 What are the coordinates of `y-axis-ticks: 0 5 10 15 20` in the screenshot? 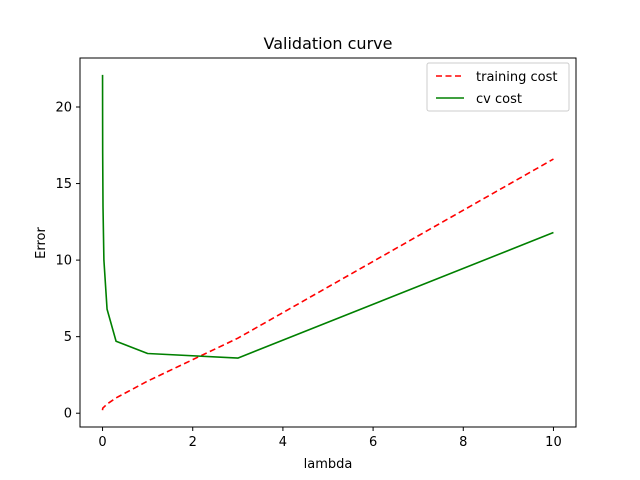 It's located at (67, 261).